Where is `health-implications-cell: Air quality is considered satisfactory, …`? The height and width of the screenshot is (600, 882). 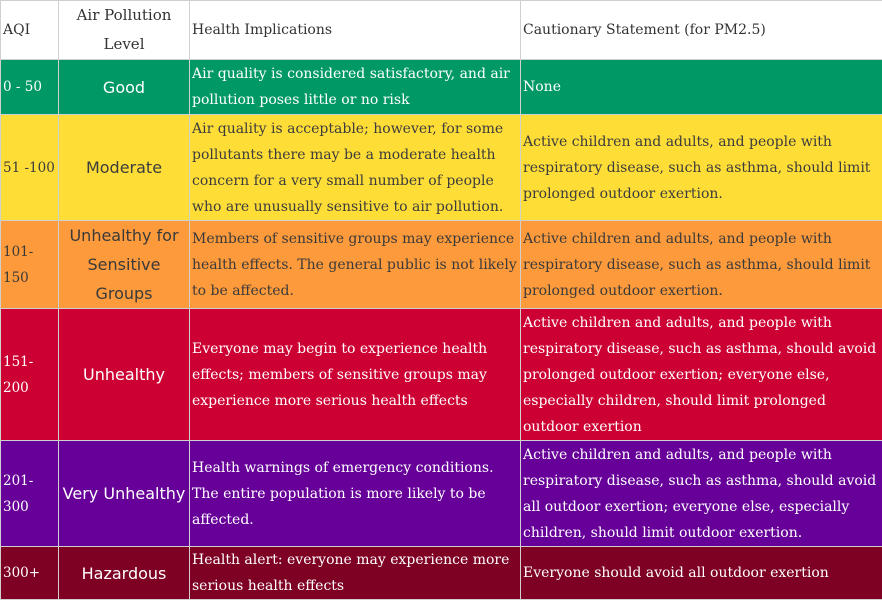
health-implications-cell: Air quality is considered satisfactory, … is located at coordinates (355, 87).